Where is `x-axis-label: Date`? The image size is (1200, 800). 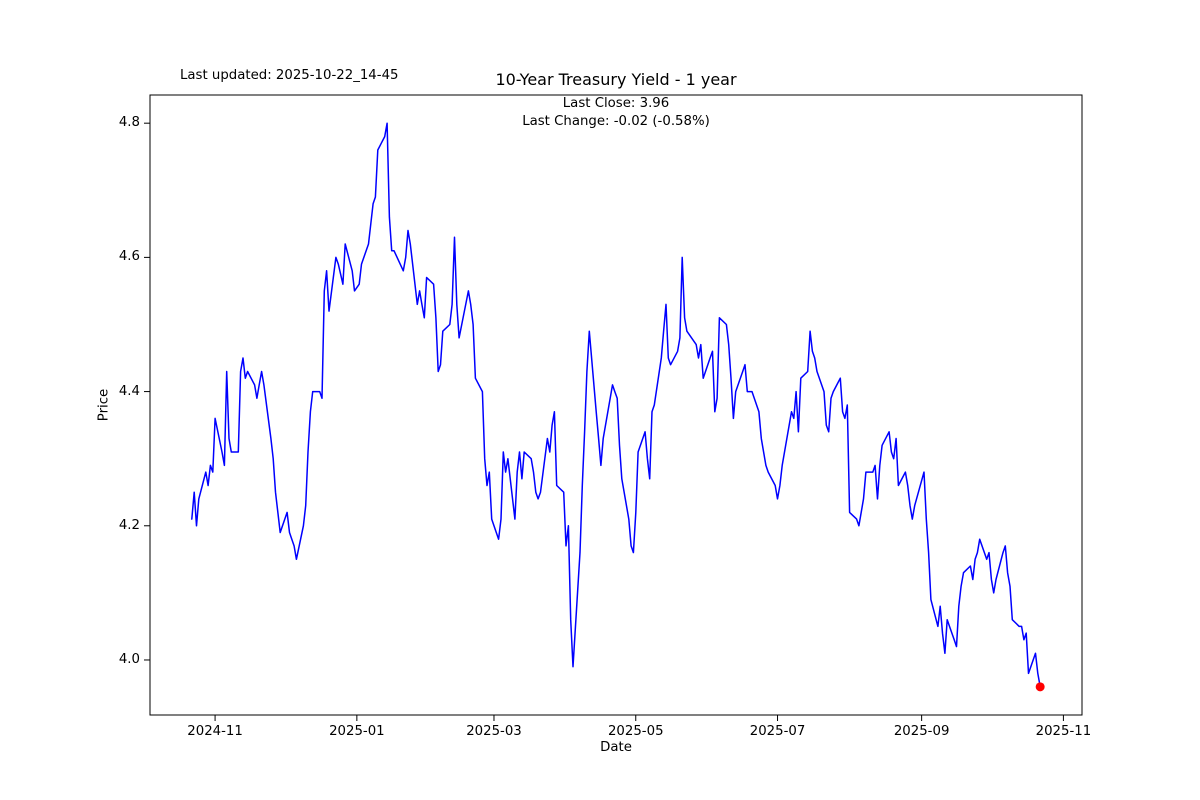 x-axis-label: Date is located at coordinates (616, 747).